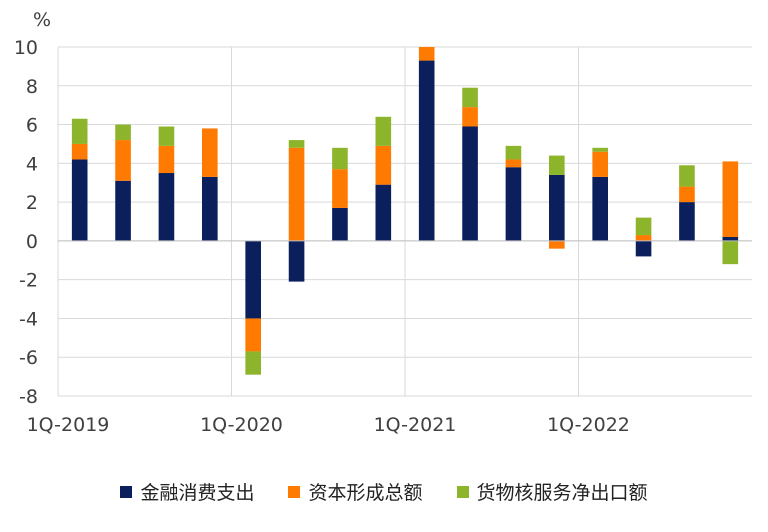 The height and width of the screenshot is (532, 768). Describe the element at coordinates (32, 87) in the screenshot. I see `y-tick-label: 8` at that location.